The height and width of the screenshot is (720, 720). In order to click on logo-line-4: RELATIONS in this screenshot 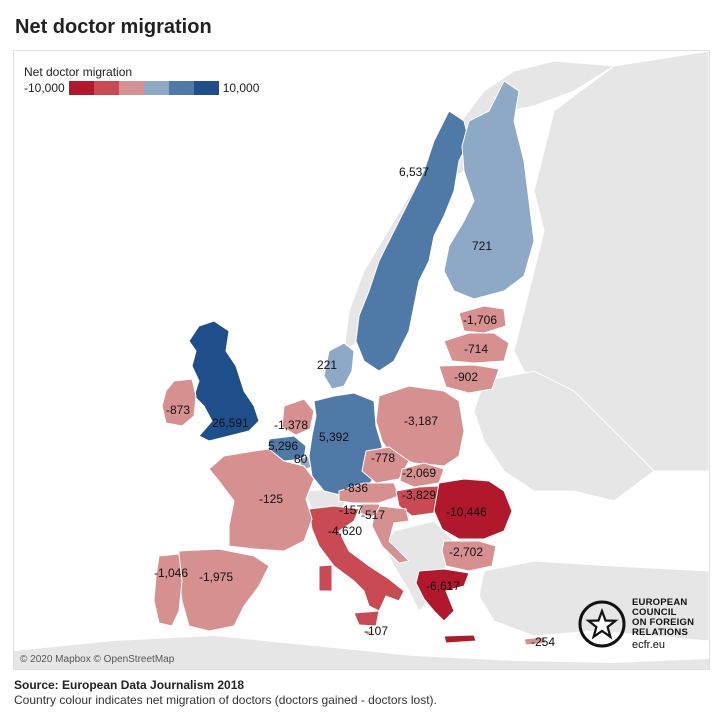, I will do `click(660, 632)`.